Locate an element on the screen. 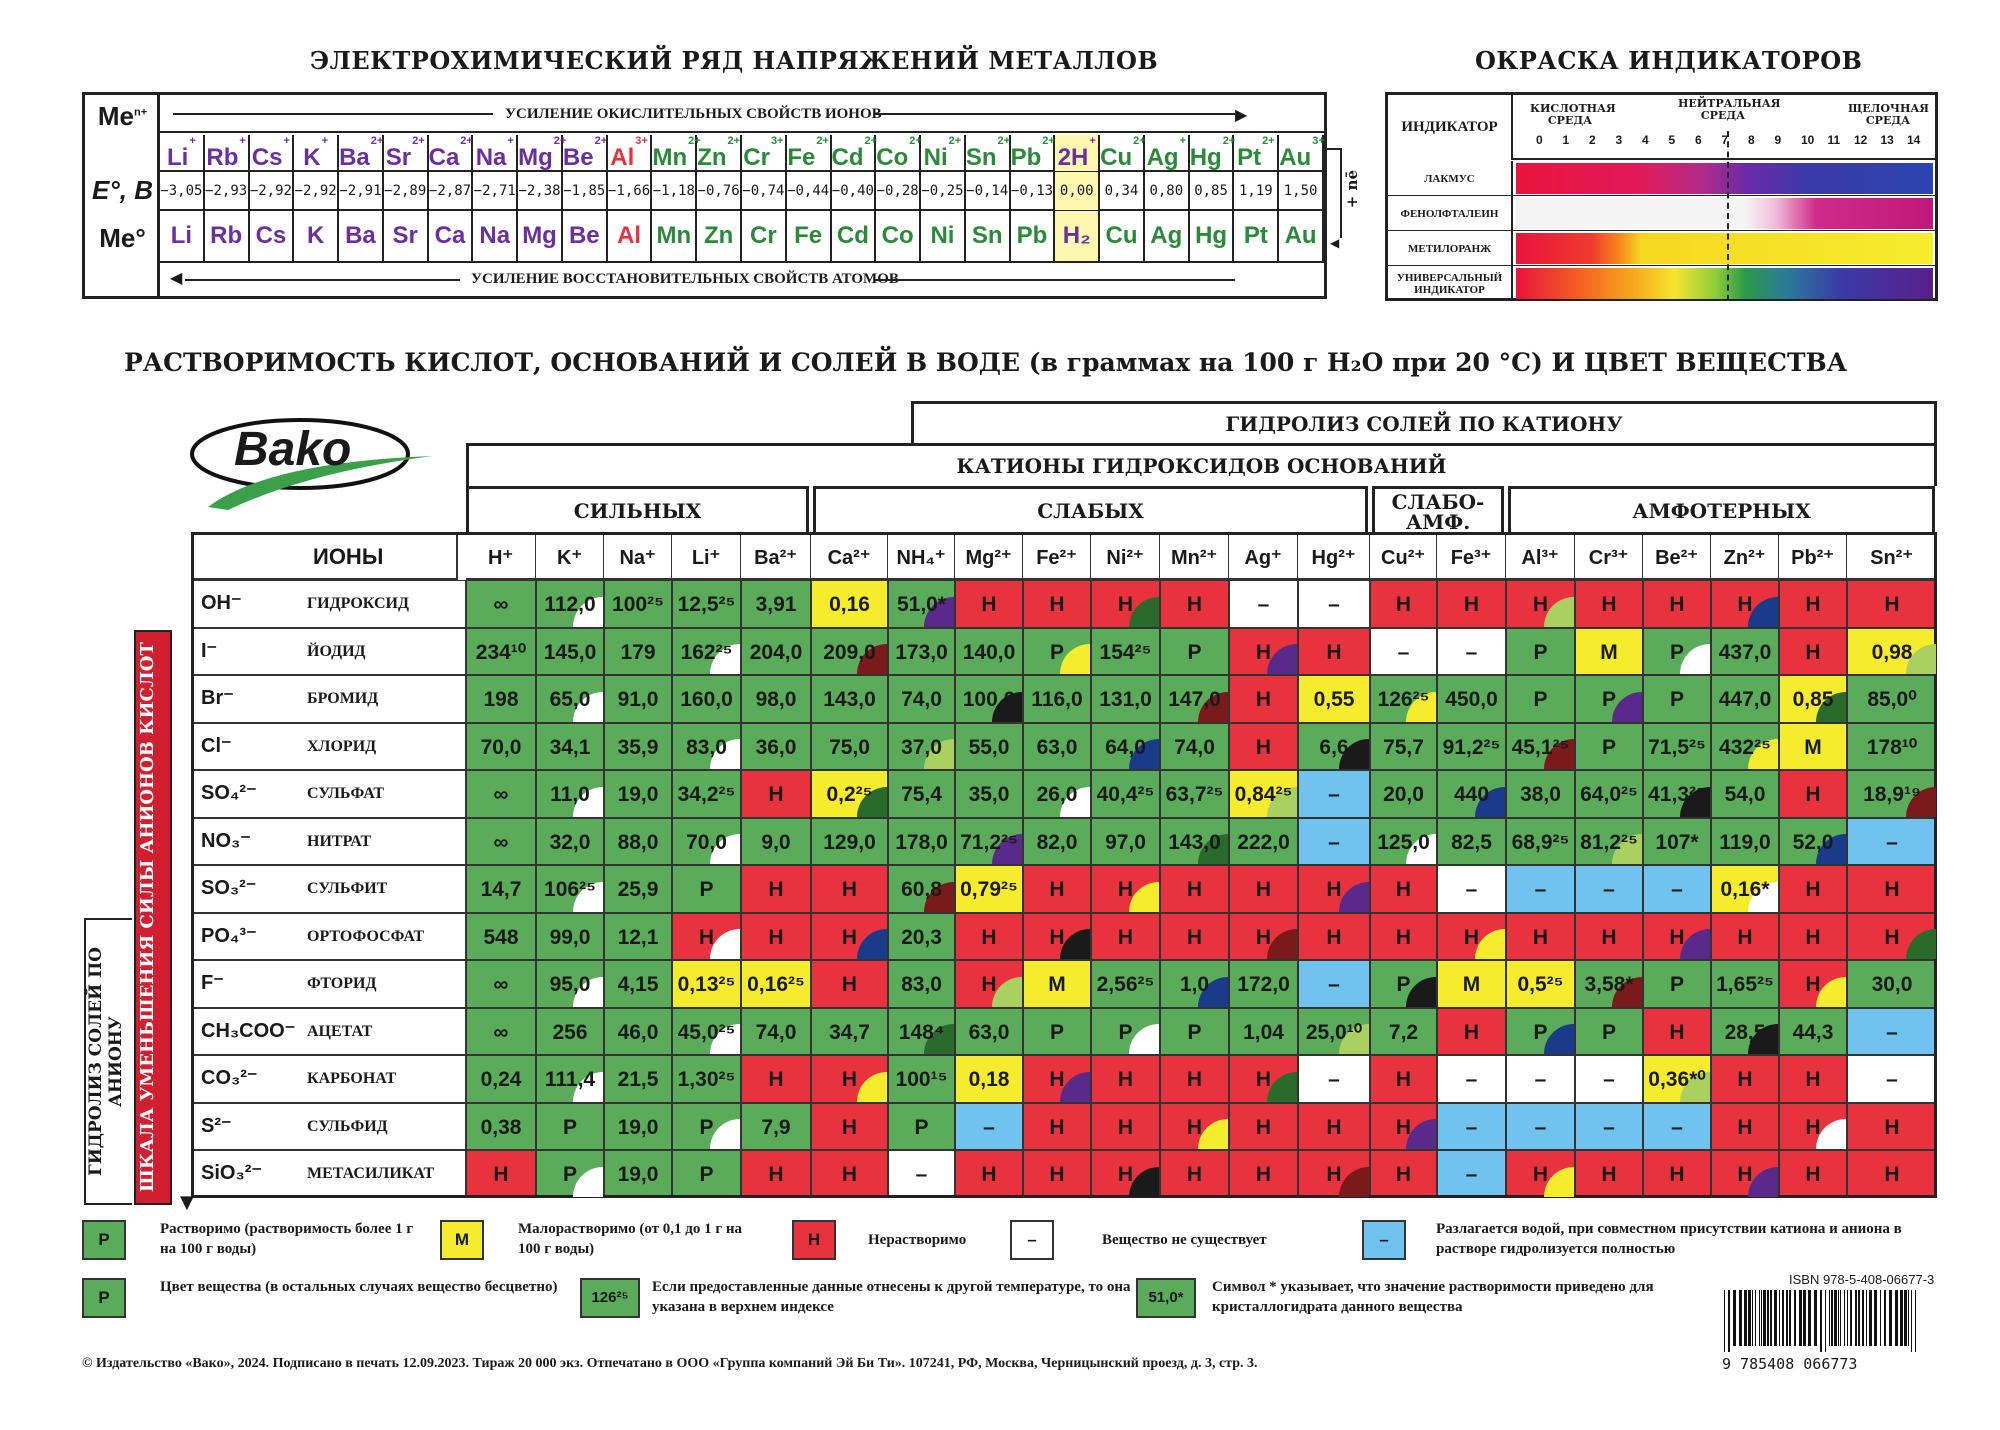 This screenshot has height=1430, width=2000. solubility-cell: 9,0 is located at coordinates (776, 841).